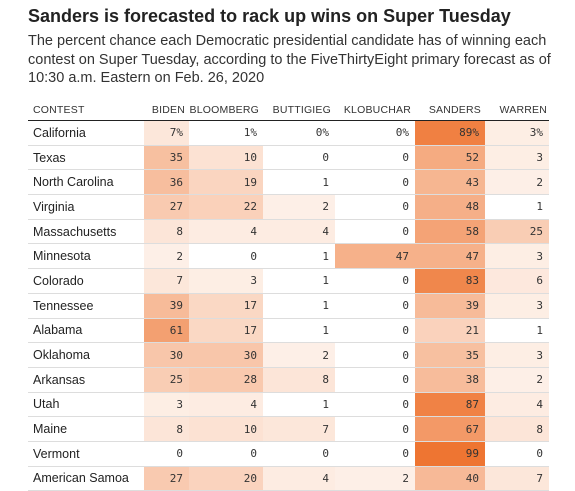 The width and height of the screenshot is (575, 491). I want to click on cell-sanders: 35, so click(450, 355).